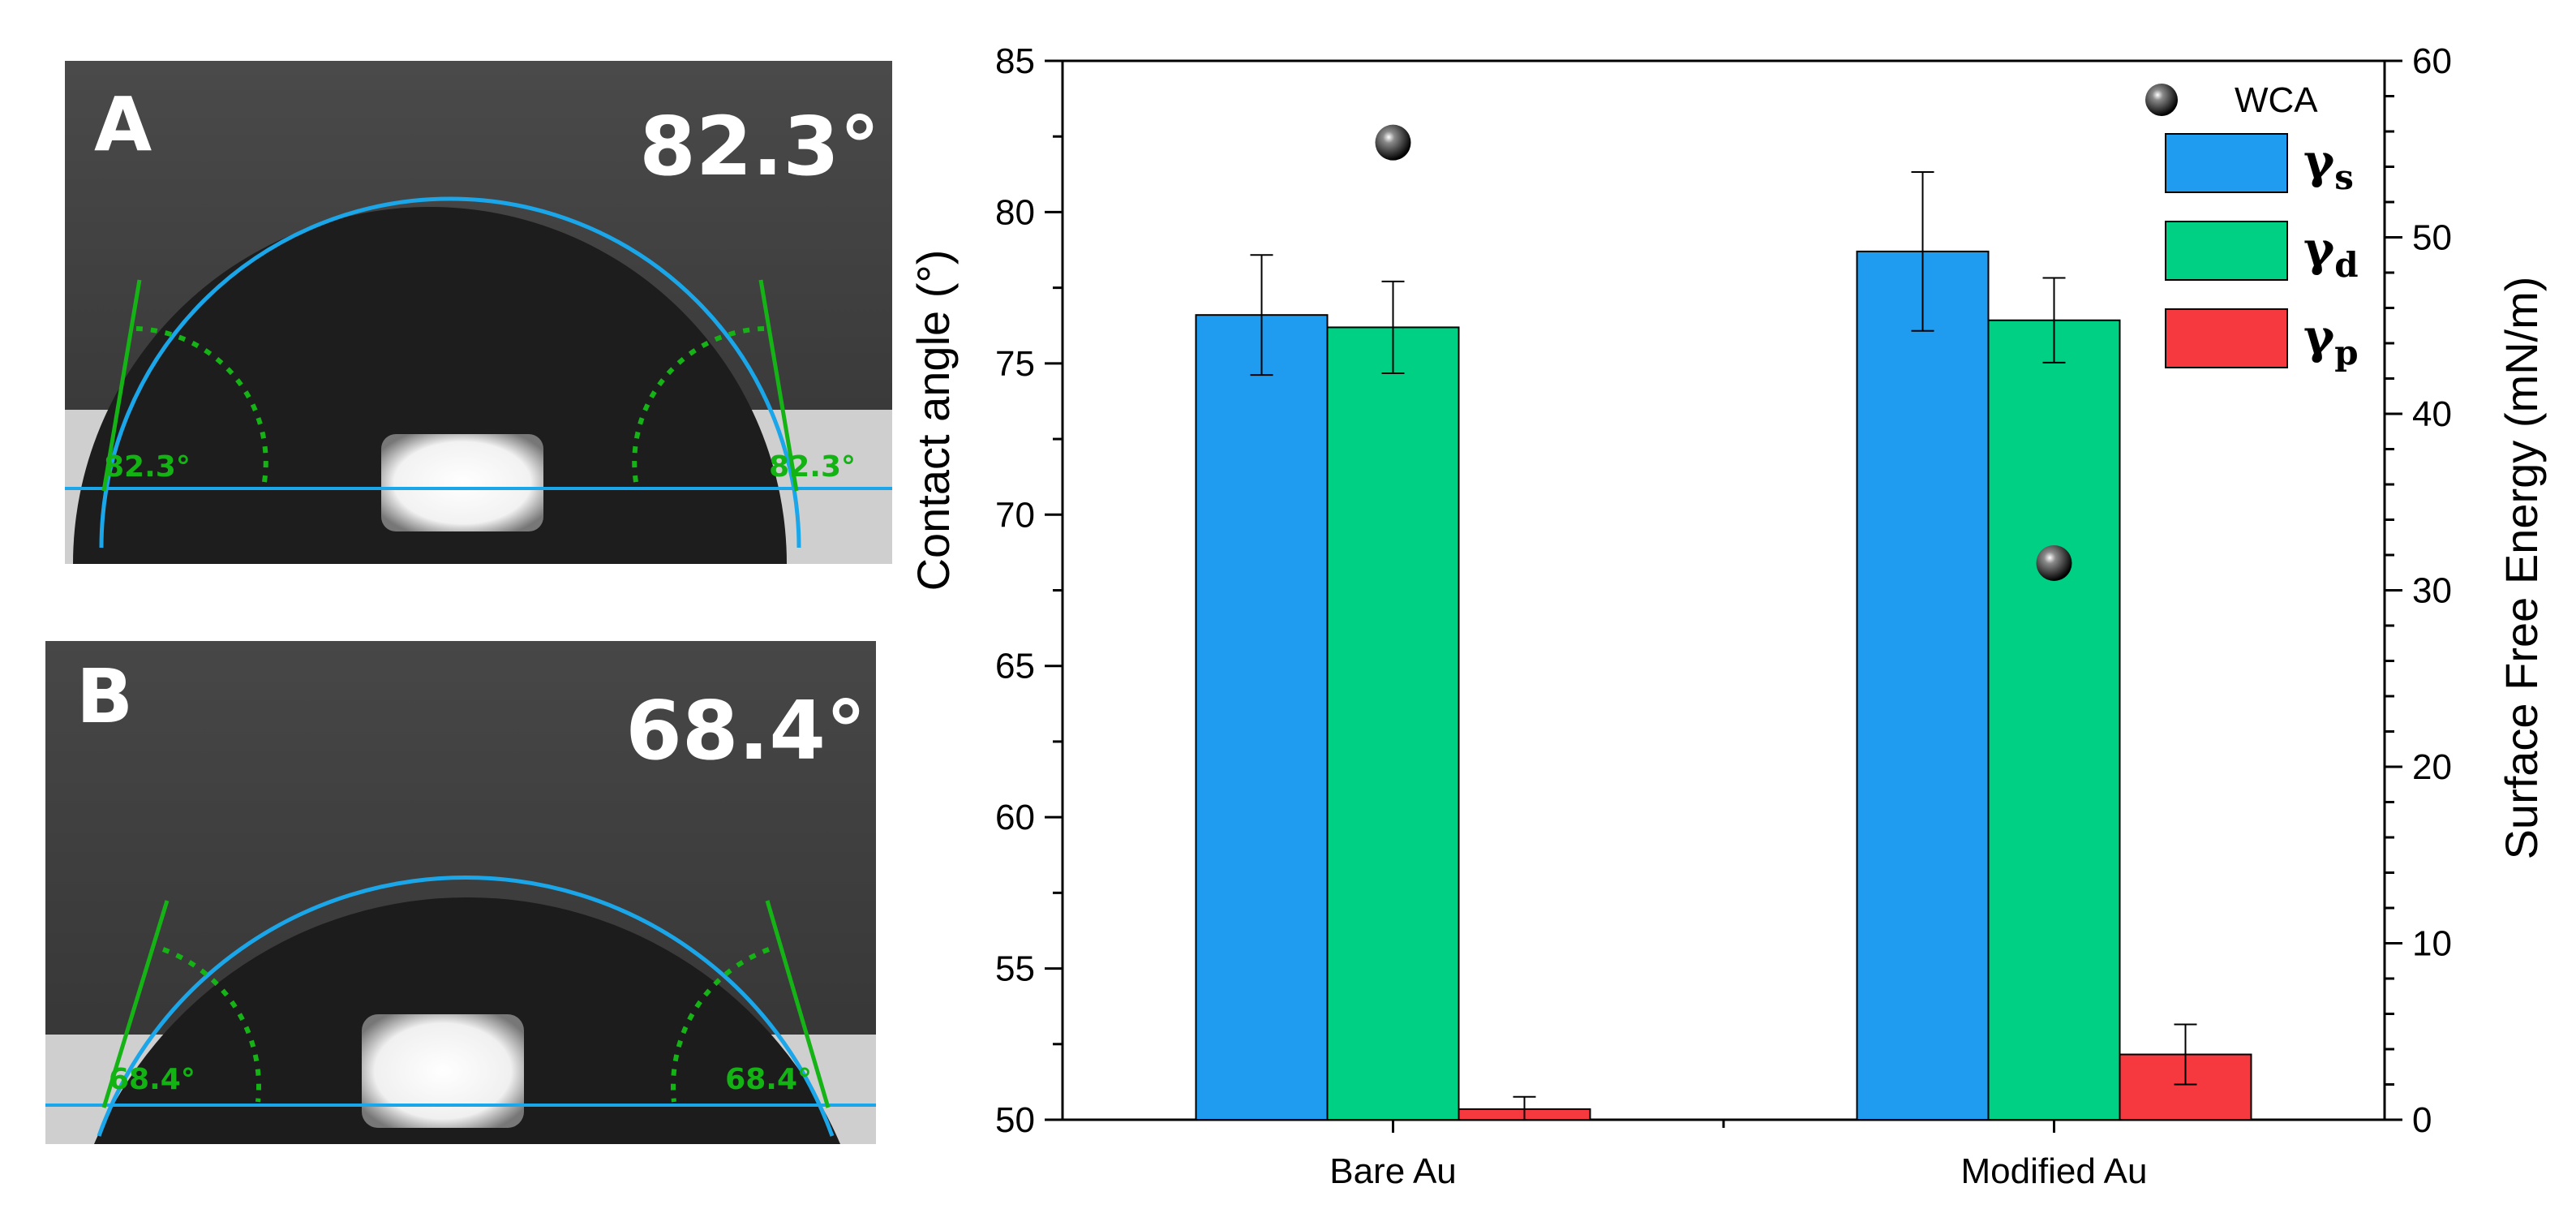  What do you see at coordinates (1015, 666) in the screenshot?
I see `left-tick-label: 65` at bounding box center [1015, 666].